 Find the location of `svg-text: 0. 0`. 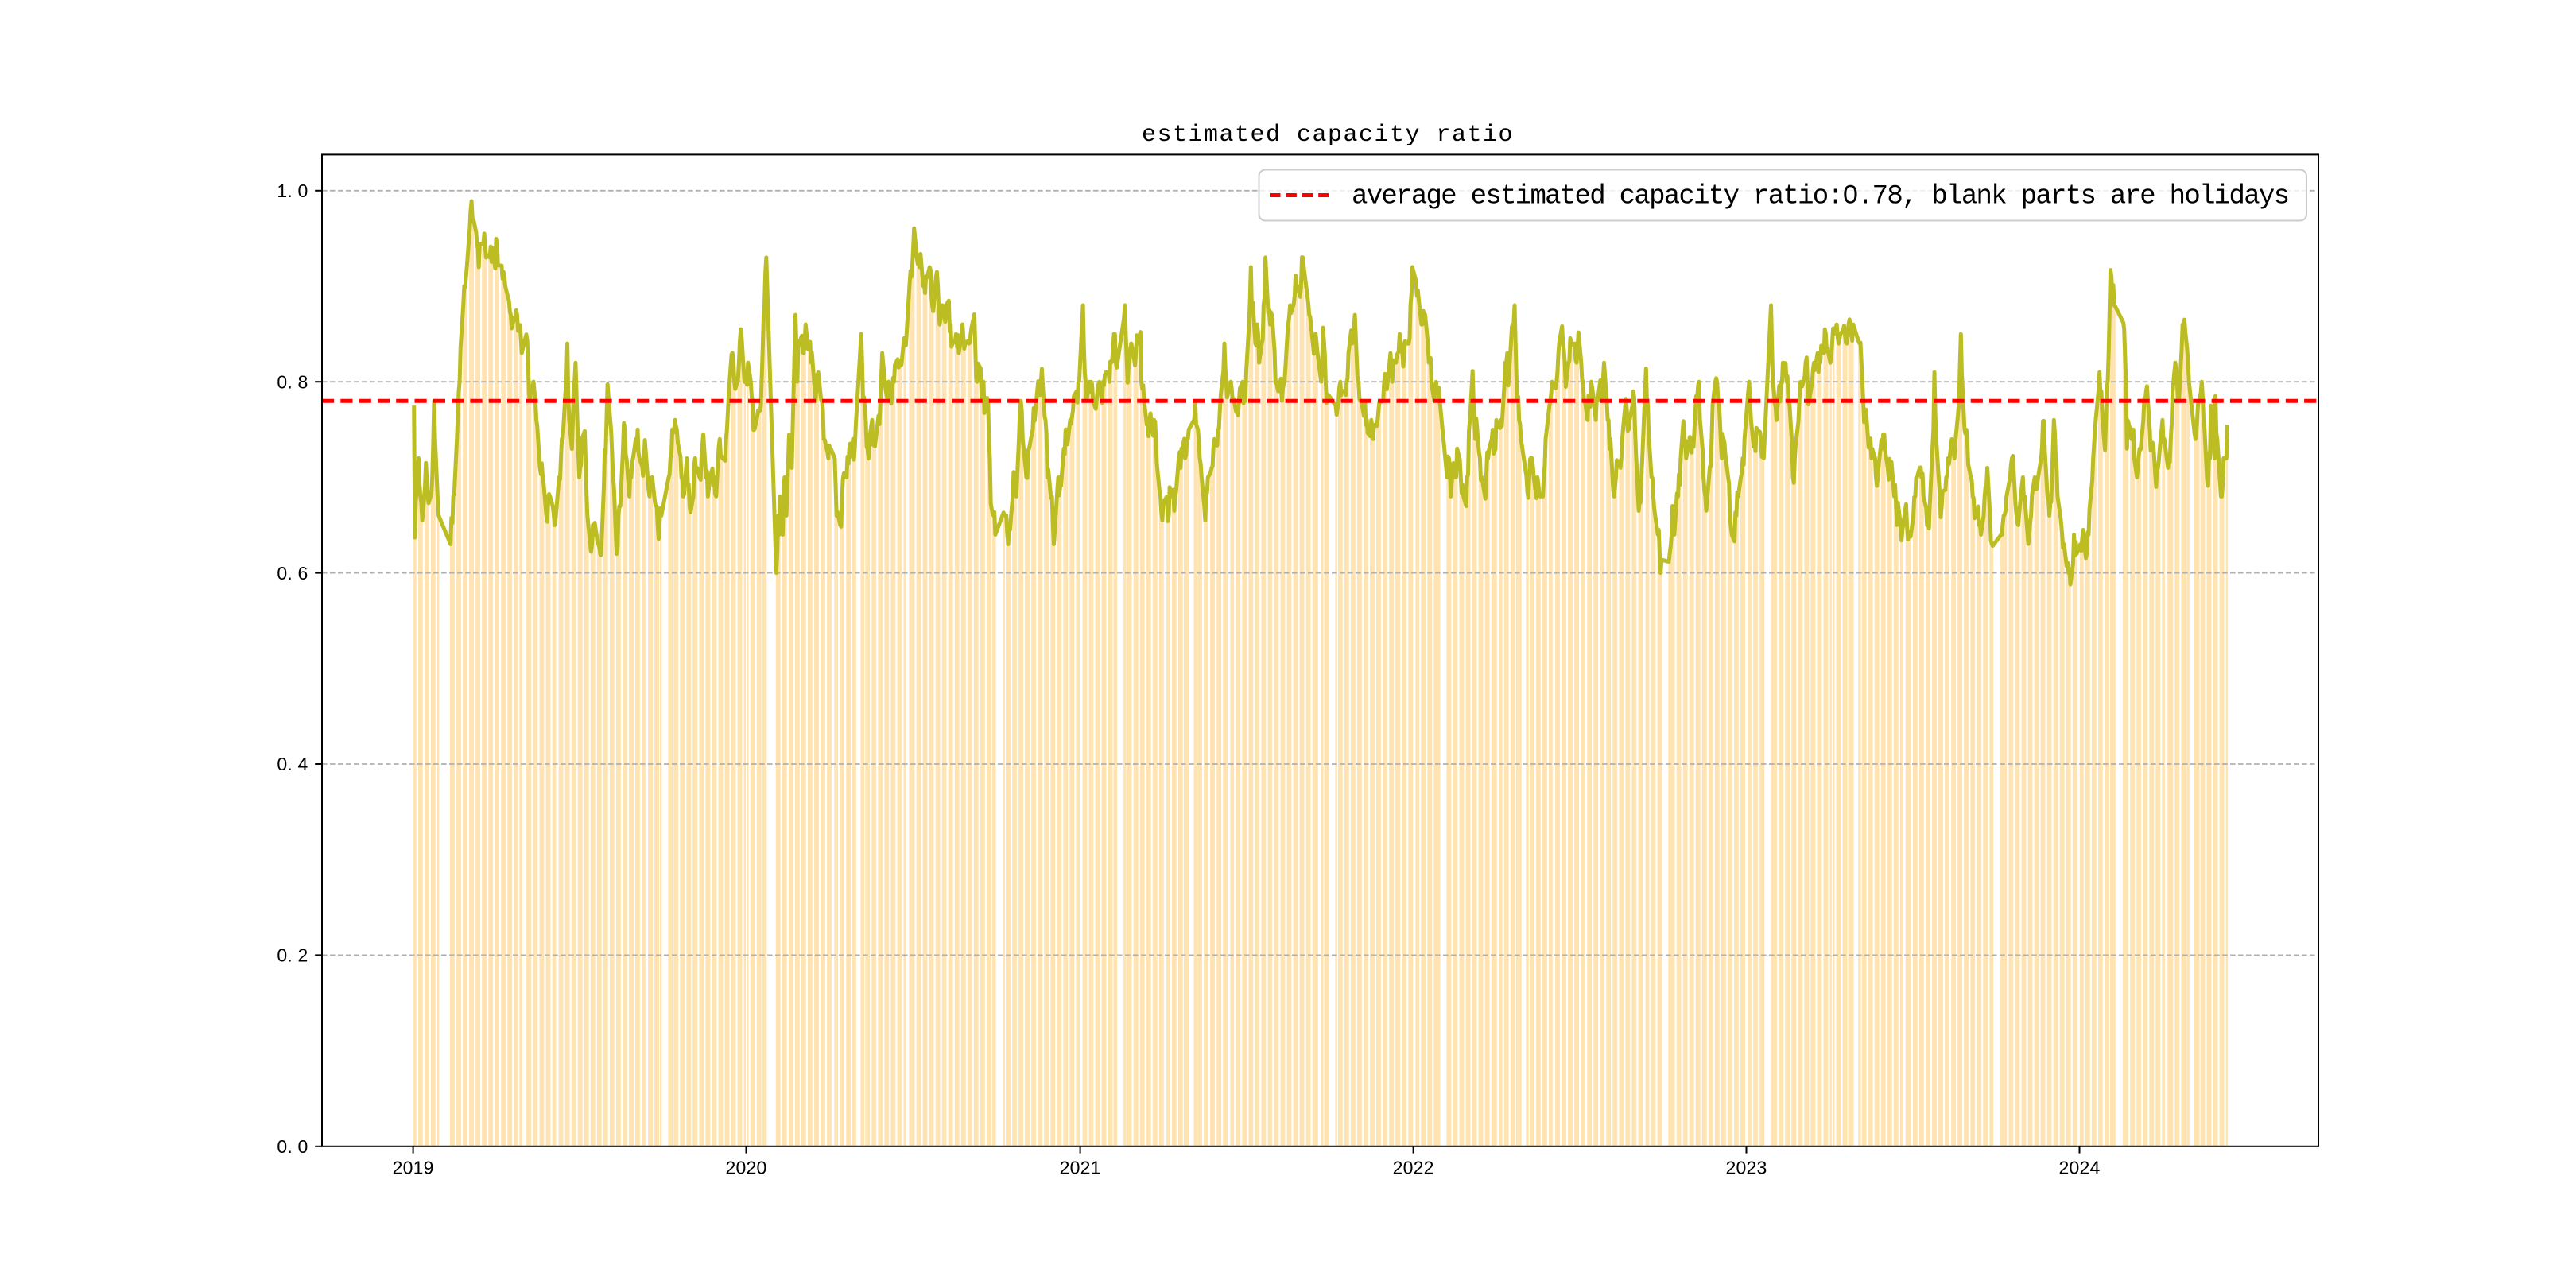

svg-text: 0. 0 is located at coordinates (292, 1146).